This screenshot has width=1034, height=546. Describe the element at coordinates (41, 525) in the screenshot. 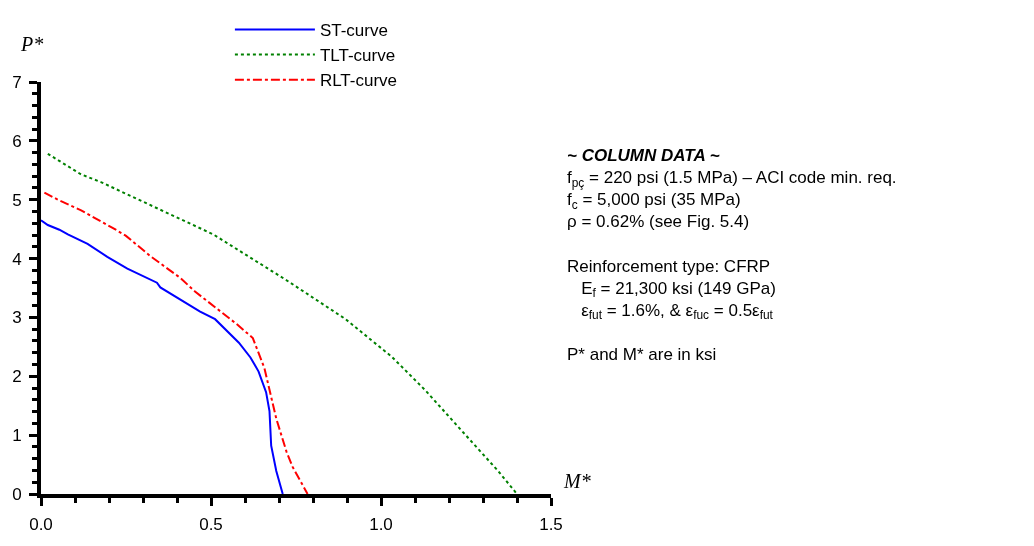

I see `x-tick-label: 0.0` at that location.